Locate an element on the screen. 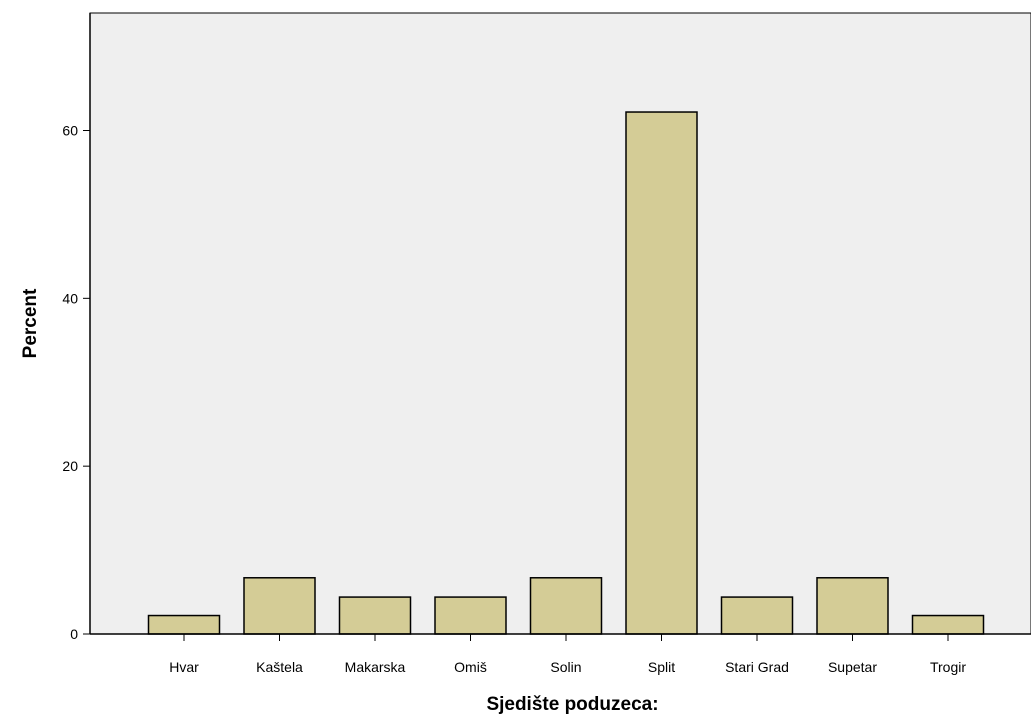 Image resolution: width=1031 pixels, height=725 pixels. bar-stari-grad is located at coordinates (757, 615).